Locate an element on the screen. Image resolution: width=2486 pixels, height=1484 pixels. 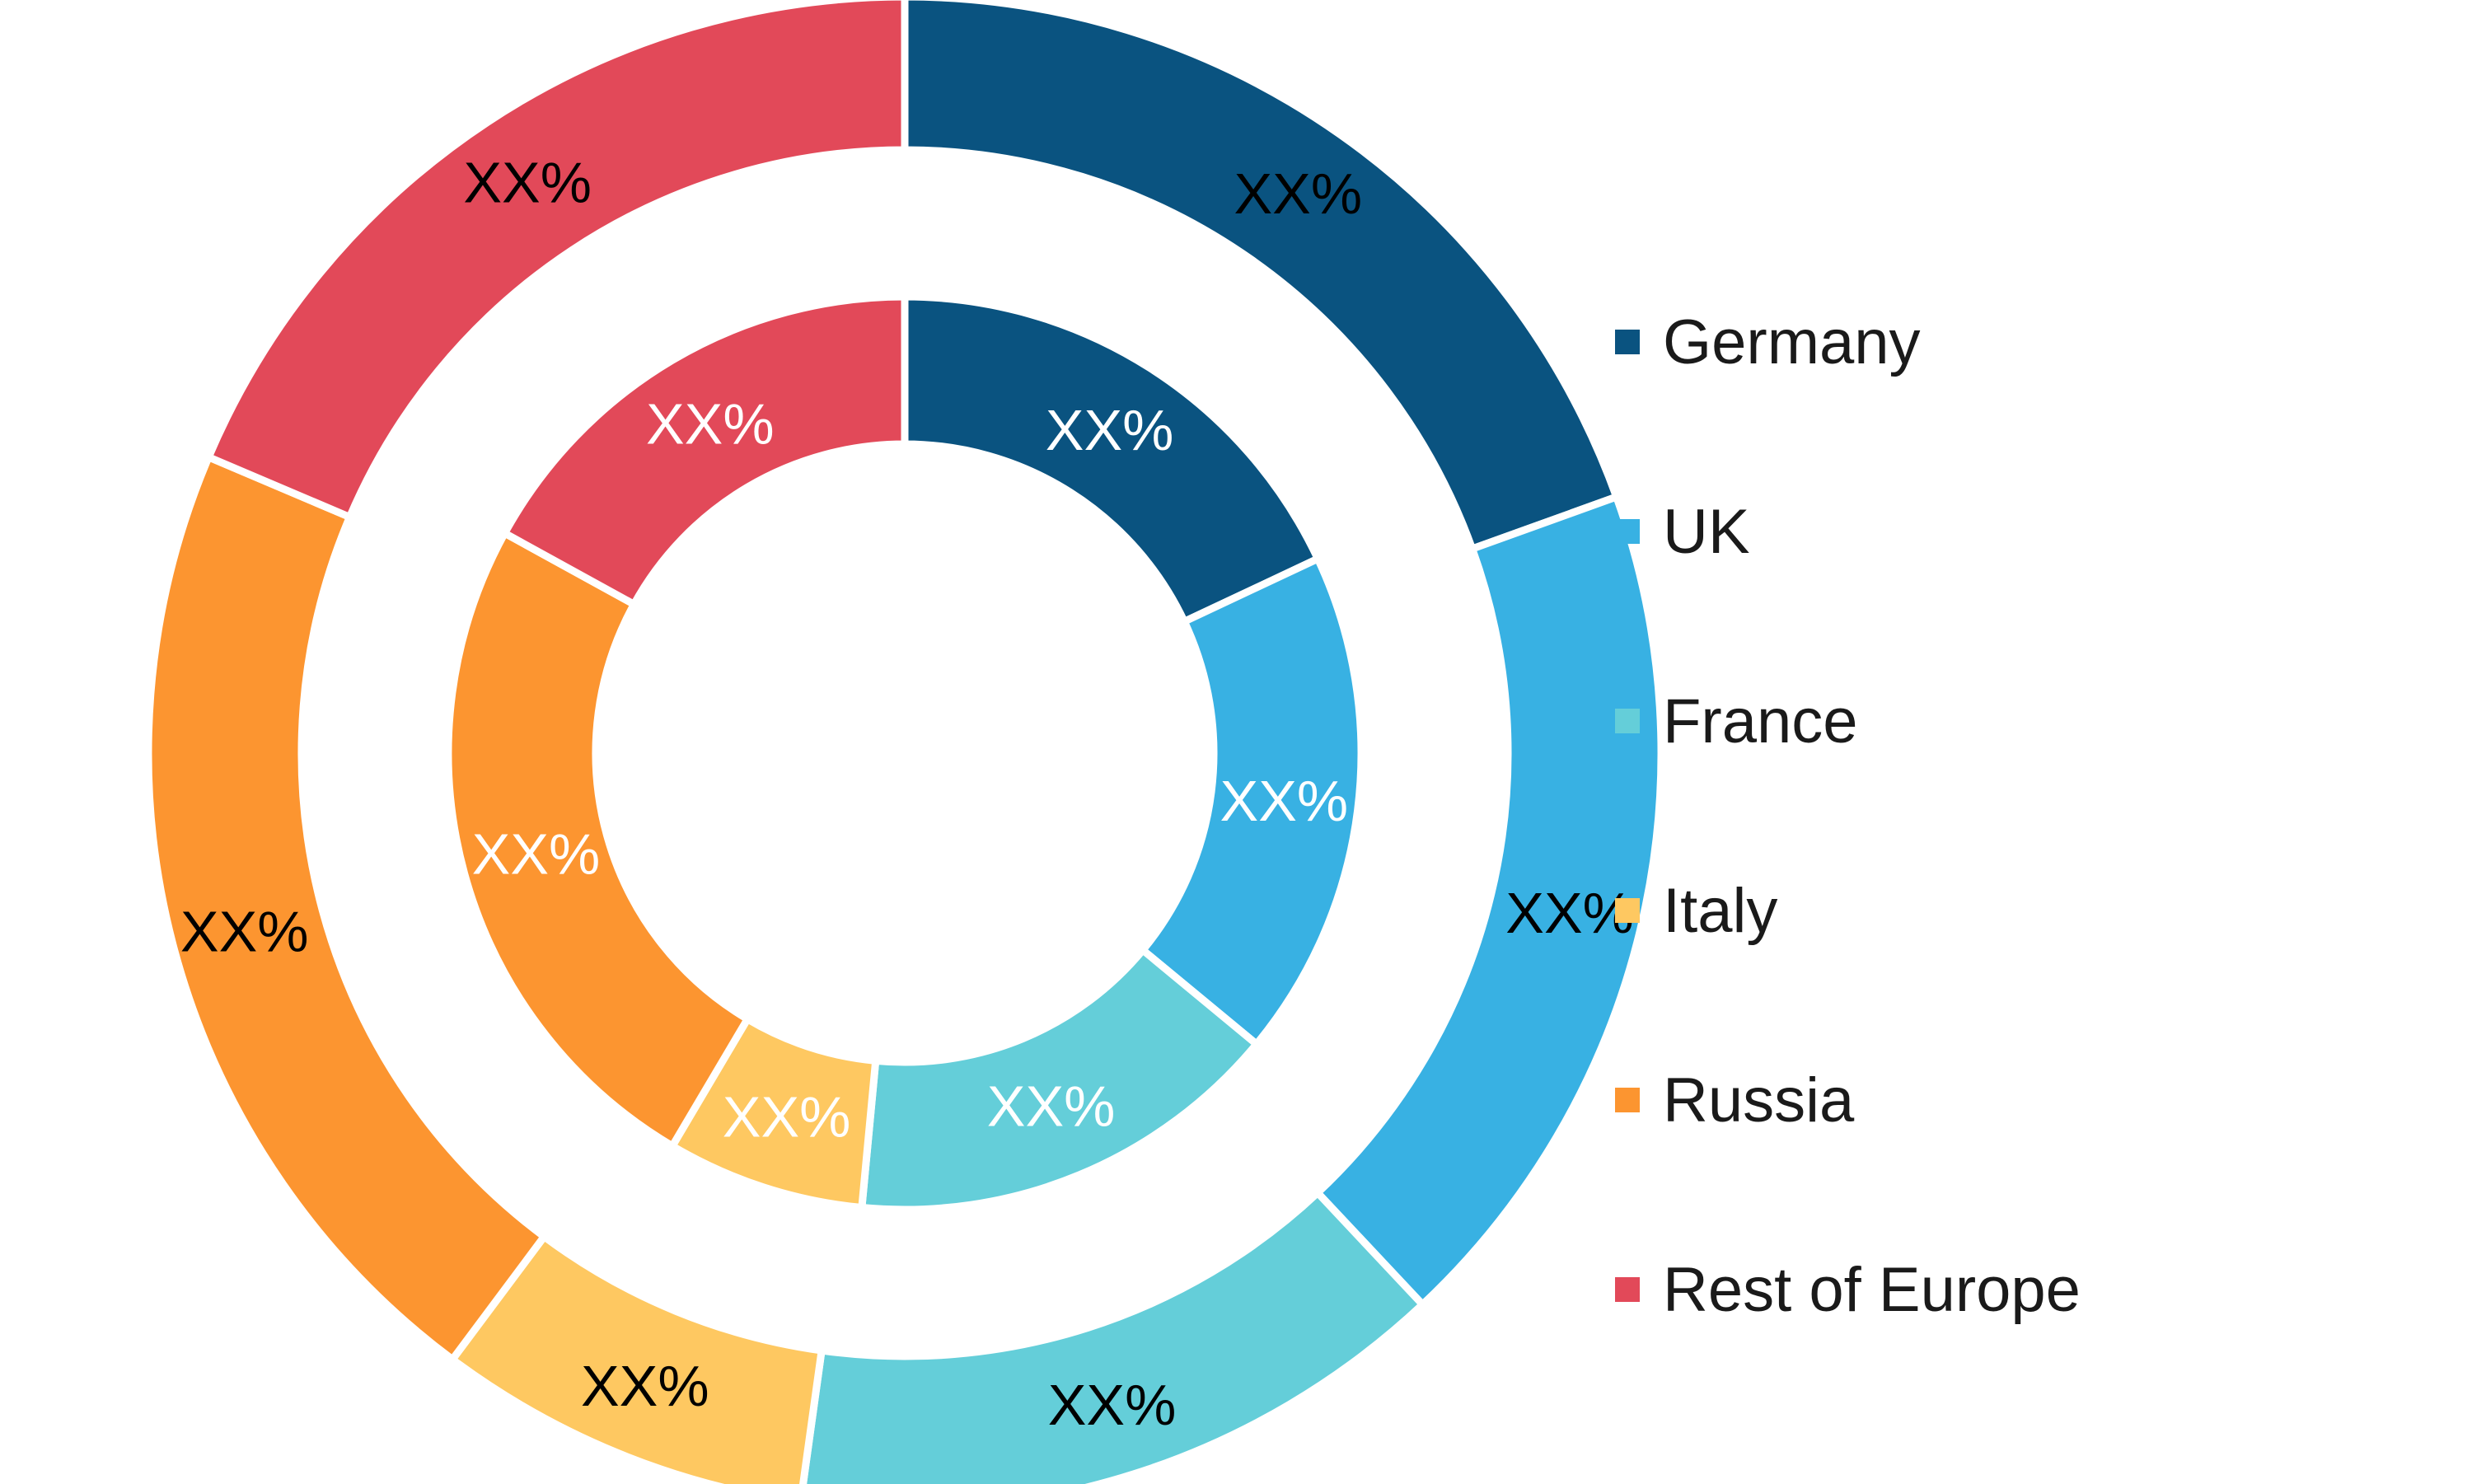
legend-item-rest-of-europe: Rest of Europe is located at coordinates (2027, 1290).